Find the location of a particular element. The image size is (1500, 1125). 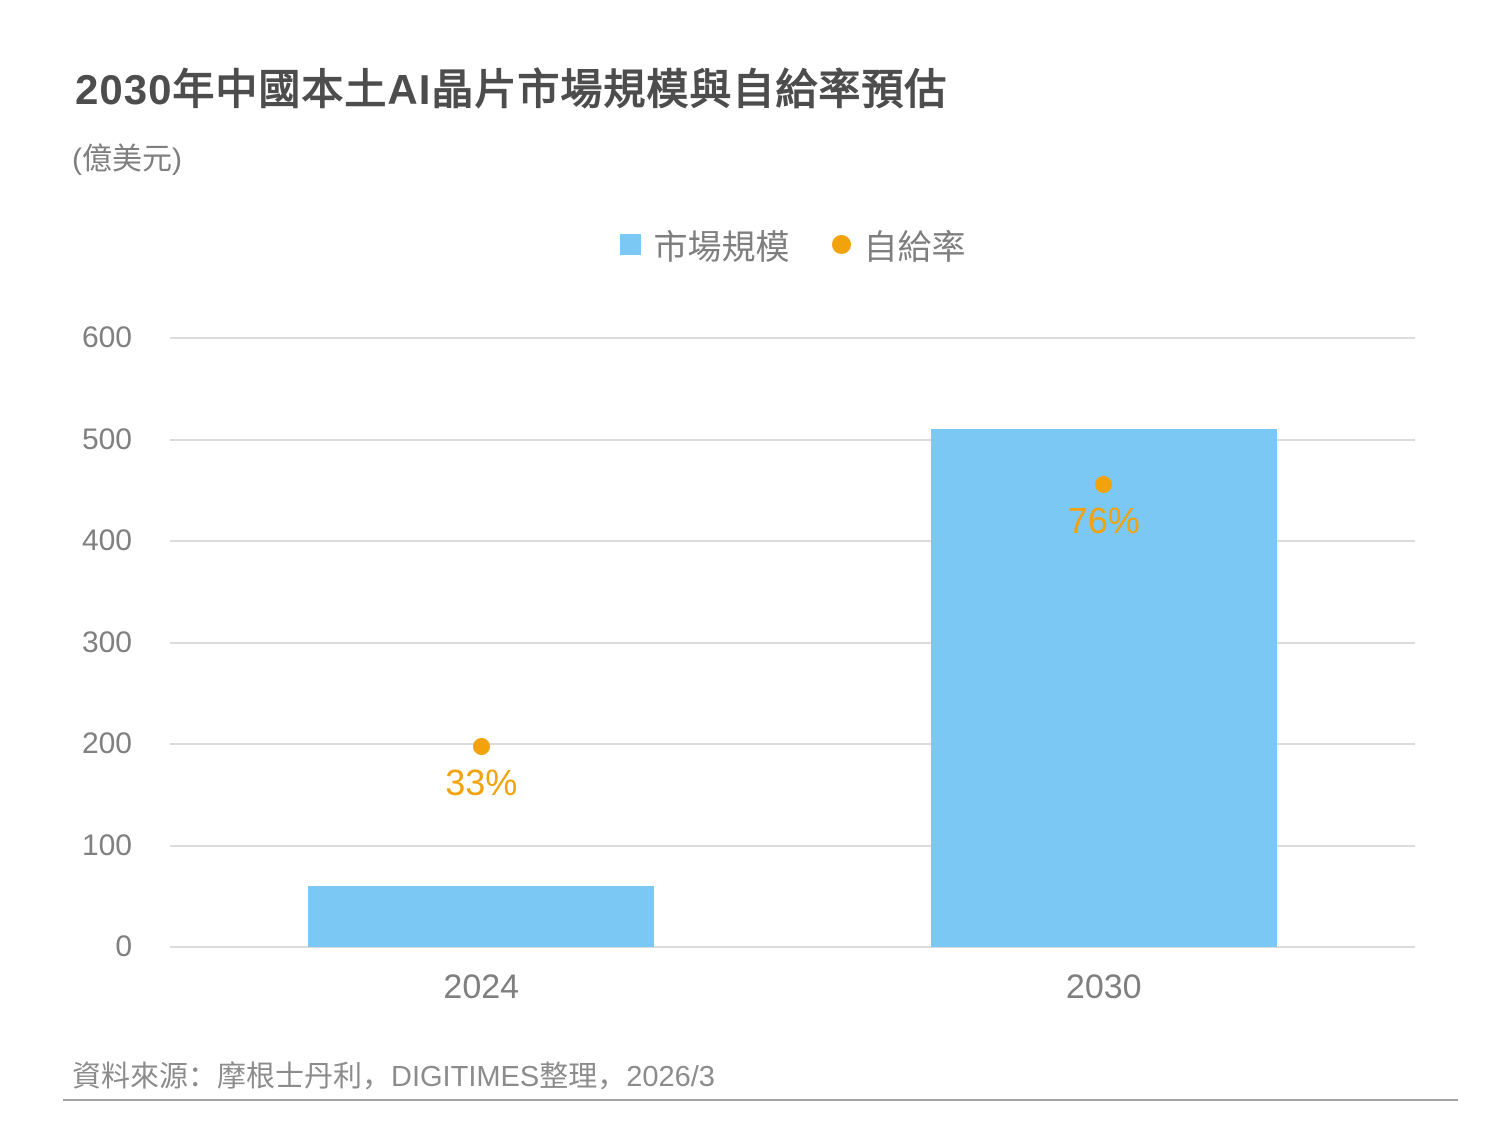

y-tick-label: 400 is located at coordinates (106, 540).